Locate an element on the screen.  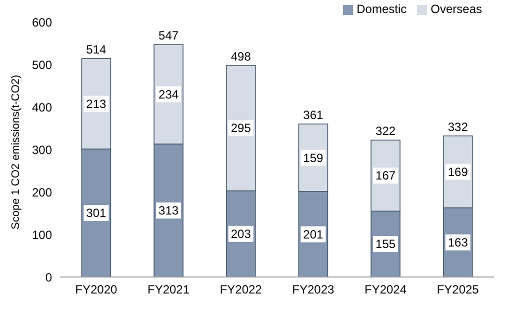
y-axis-title: Scope 1 CO2 emissions(t-CO2) is located at coordinates (16, 152).